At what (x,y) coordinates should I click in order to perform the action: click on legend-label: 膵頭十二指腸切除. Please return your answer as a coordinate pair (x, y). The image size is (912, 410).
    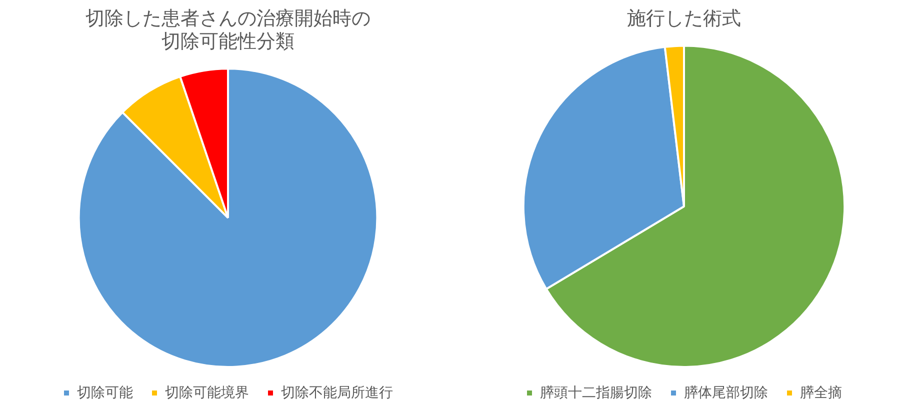
    Looking at the image, I should click on (596, 392).